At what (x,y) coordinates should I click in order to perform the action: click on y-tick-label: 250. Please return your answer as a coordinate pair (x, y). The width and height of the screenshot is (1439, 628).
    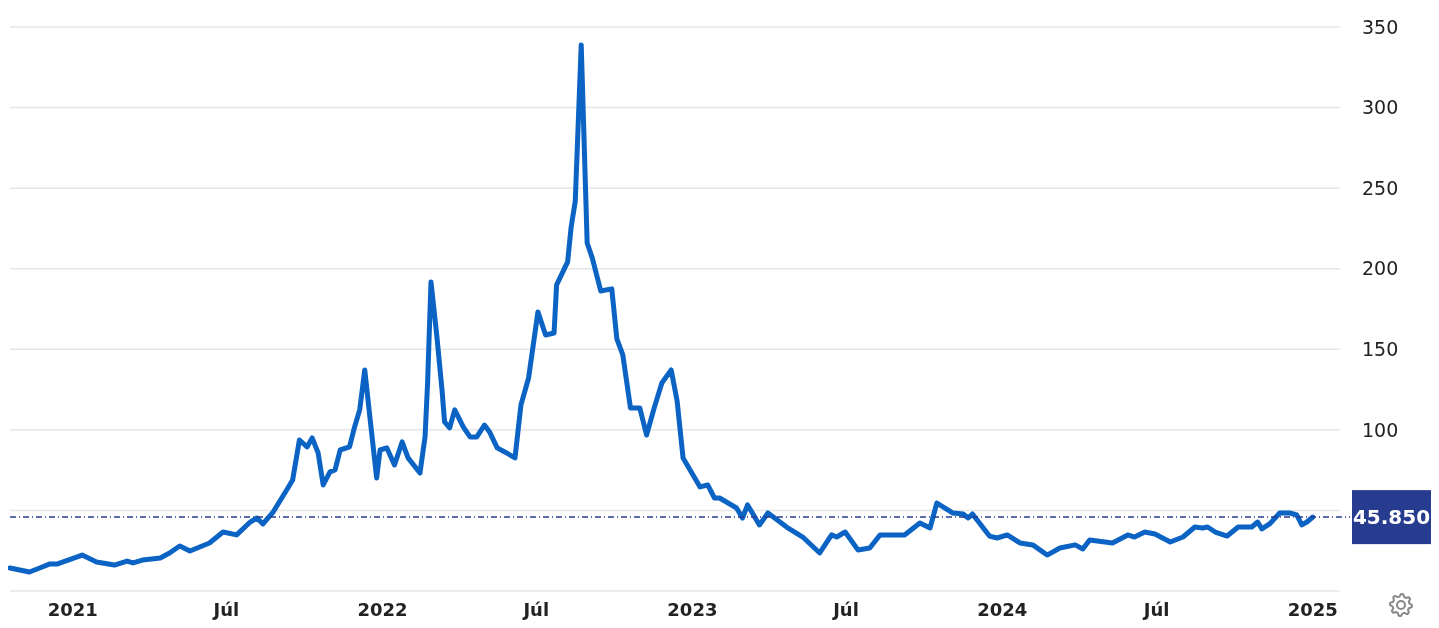
    Looking at the image, I should click on (1380, 187).